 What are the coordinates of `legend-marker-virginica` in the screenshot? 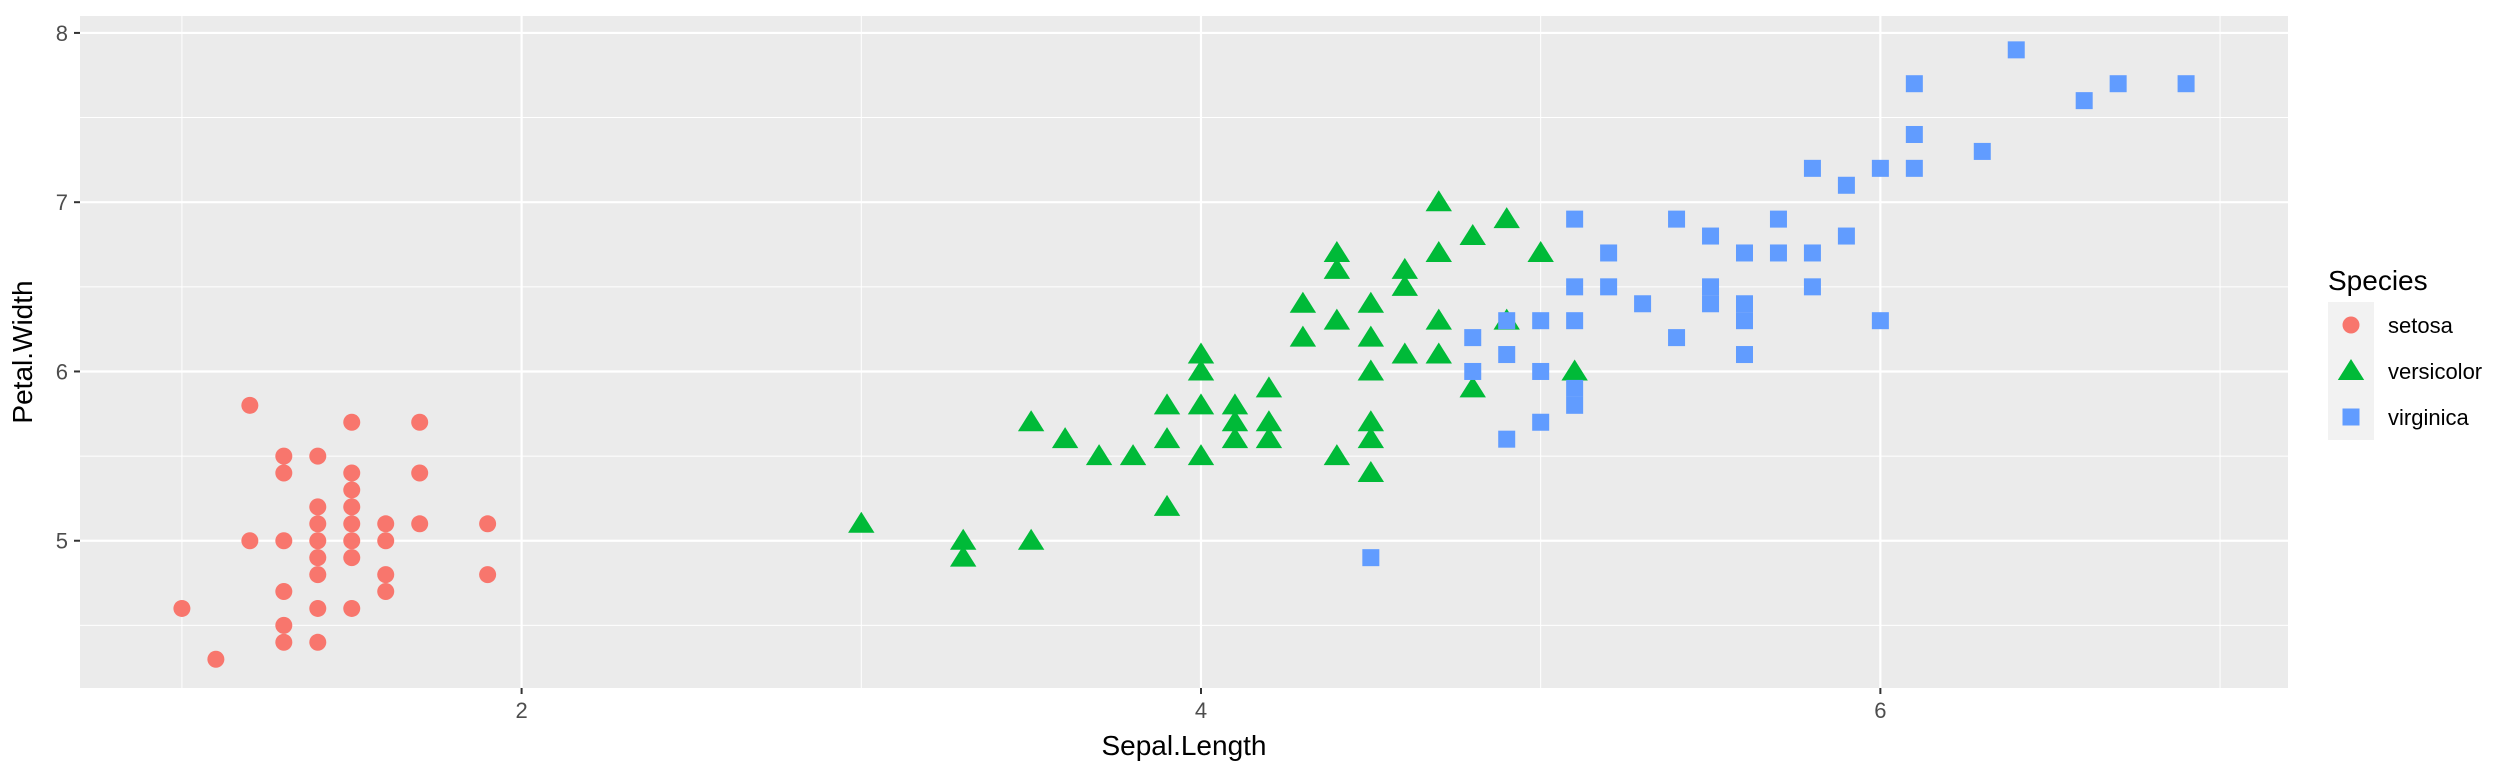 It's located at (2351, 417).